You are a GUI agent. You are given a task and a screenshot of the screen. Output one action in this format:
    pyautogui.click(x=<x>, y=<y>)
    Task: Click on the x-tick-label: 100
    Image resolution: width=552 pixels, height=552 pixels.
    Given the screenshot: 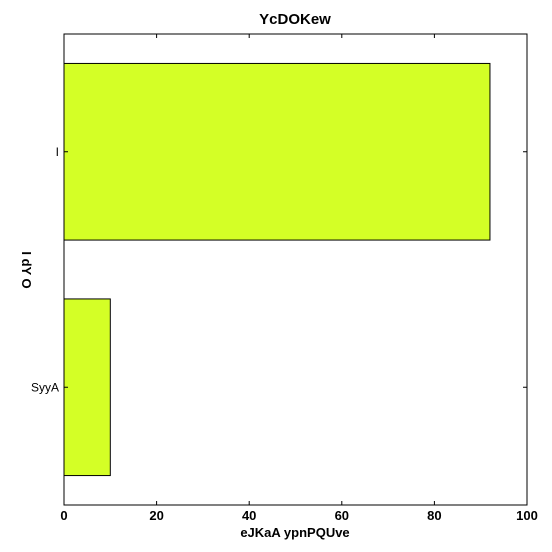 What is the action you would take?
    pyautogui.click(x=527, y=515)
    